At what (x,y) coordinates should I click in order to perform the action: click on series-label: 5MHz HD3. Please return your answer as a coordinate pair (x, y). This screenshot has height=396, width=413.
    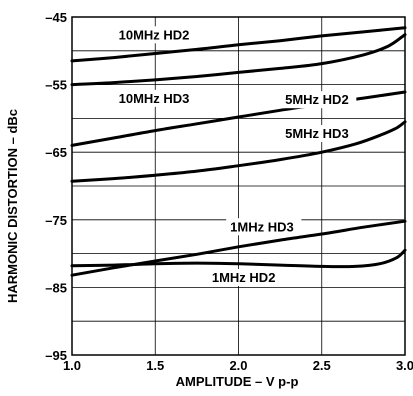
    Looking at the image, I should click on (317, 133).